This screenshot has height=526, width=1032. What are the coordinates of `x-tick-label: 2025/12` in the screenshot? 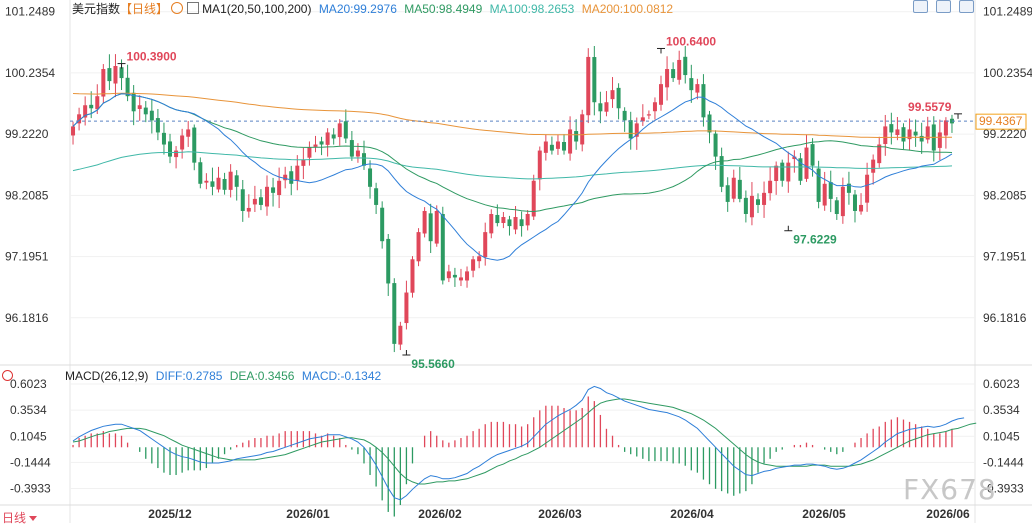 It's located at (170, 514).